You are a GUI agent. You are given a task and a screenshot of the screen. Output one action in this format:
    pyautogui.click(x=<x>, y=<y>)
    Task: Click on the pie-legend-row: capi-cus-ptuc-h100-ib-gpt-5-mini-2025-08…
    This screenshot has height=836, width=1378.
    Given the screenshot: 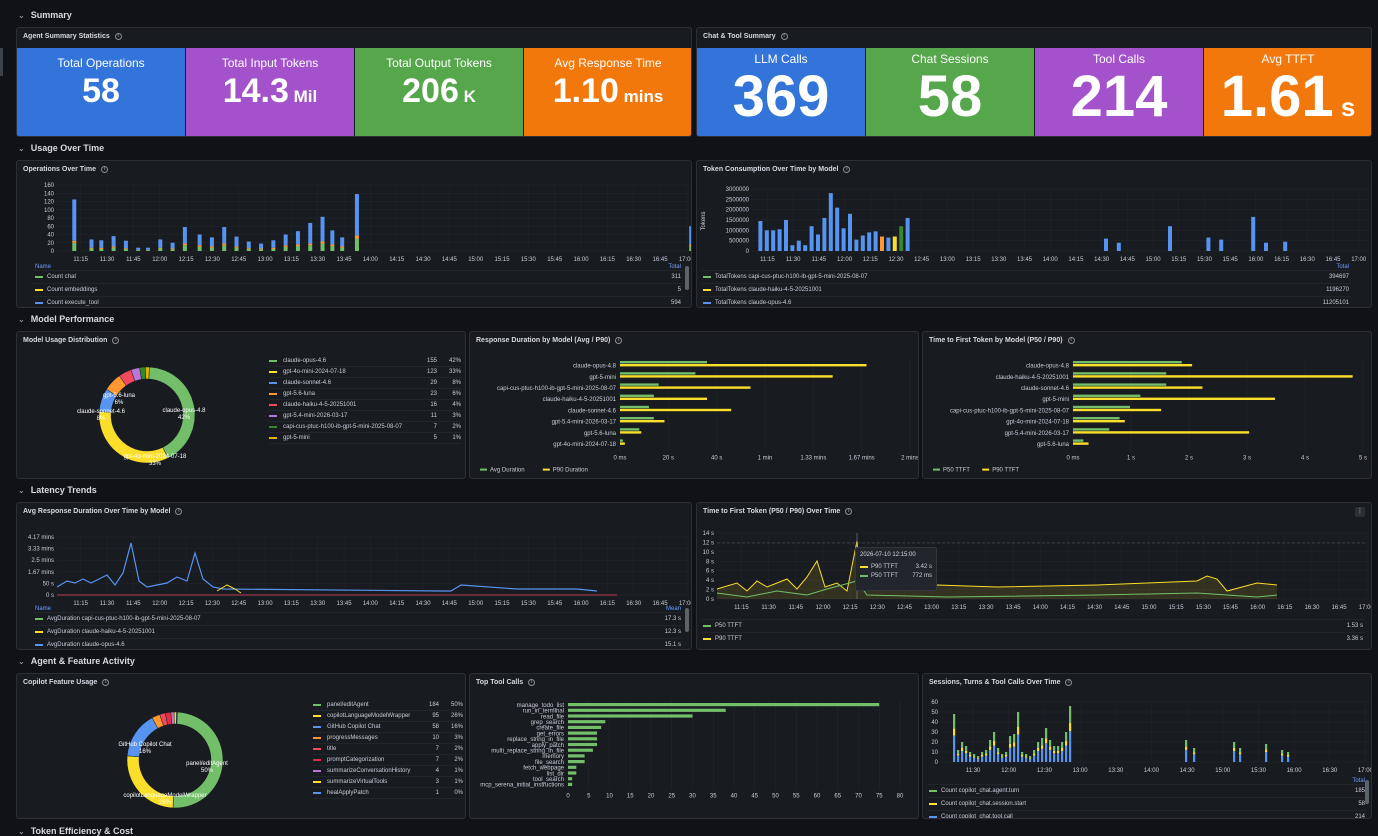 What is the action you would take?
    pyautogui.click(x=365, y=427)
    